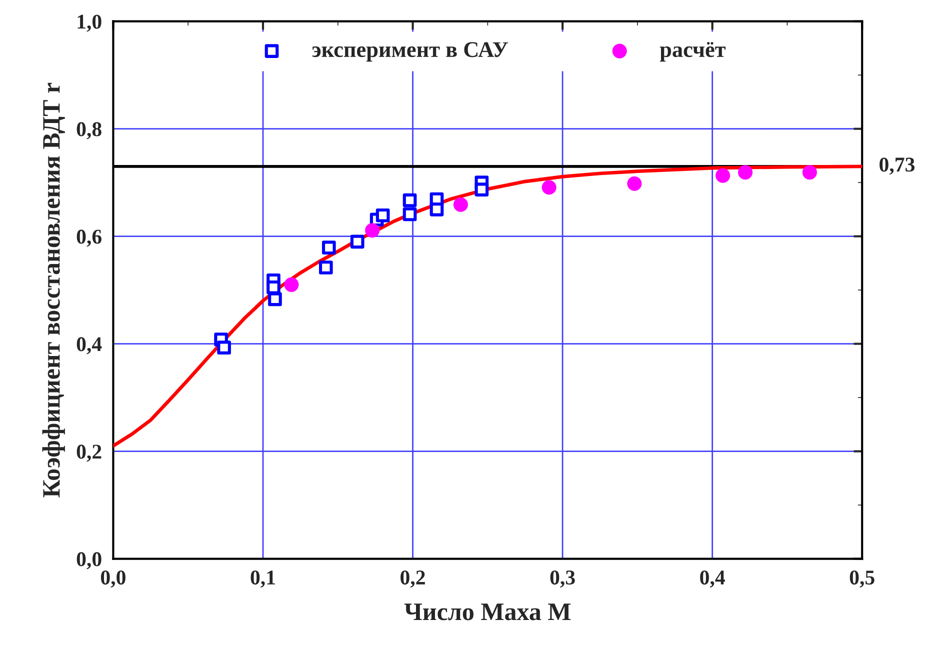  Describe the element at coordinates (410, 52) in the screenshot. I see `legend-label: эксперимент в САУ` at that location.